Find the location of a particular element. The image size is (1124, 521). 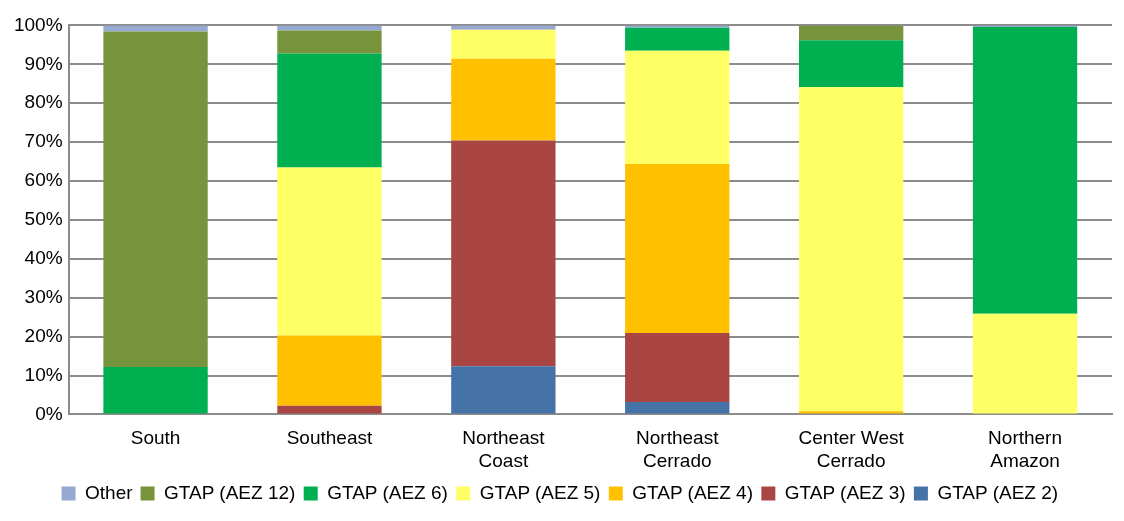

x-tick-label: South is located at coordinates (155, 438).